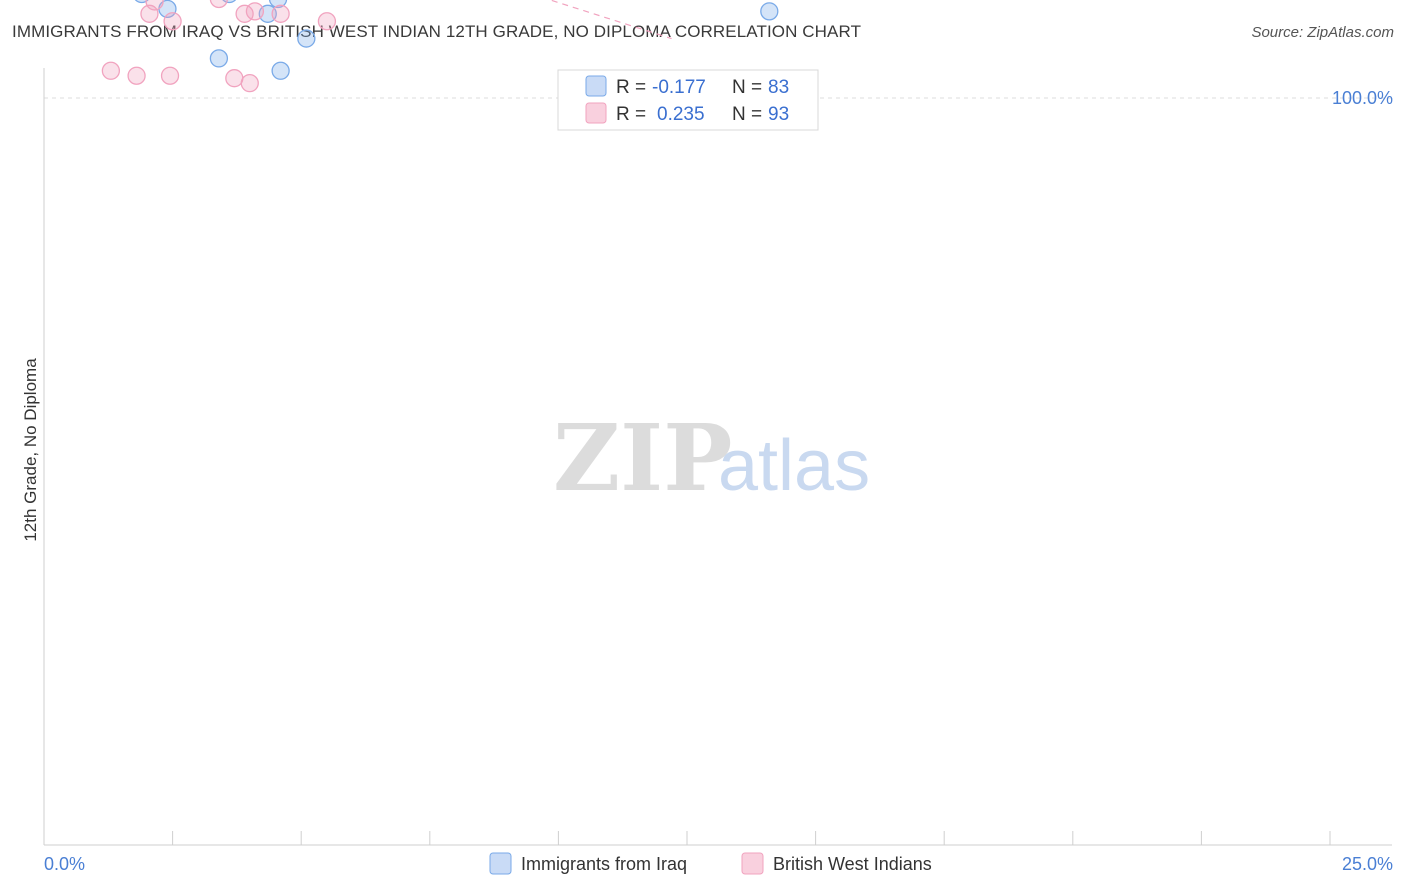  I want to click on x-tick-label-0: 0.0%, so click(64, 864).